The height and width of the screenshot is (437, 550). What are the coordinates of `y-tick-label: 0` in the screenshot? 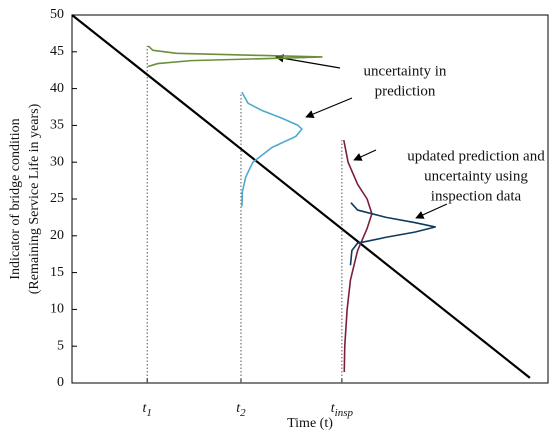 It's located at (60, 382).